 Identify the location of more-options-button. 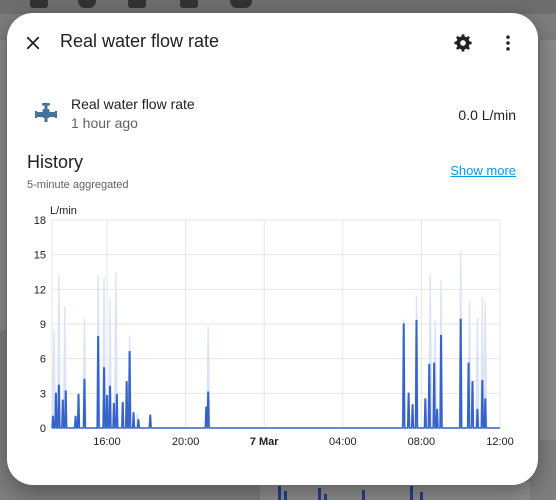
(508, 43).